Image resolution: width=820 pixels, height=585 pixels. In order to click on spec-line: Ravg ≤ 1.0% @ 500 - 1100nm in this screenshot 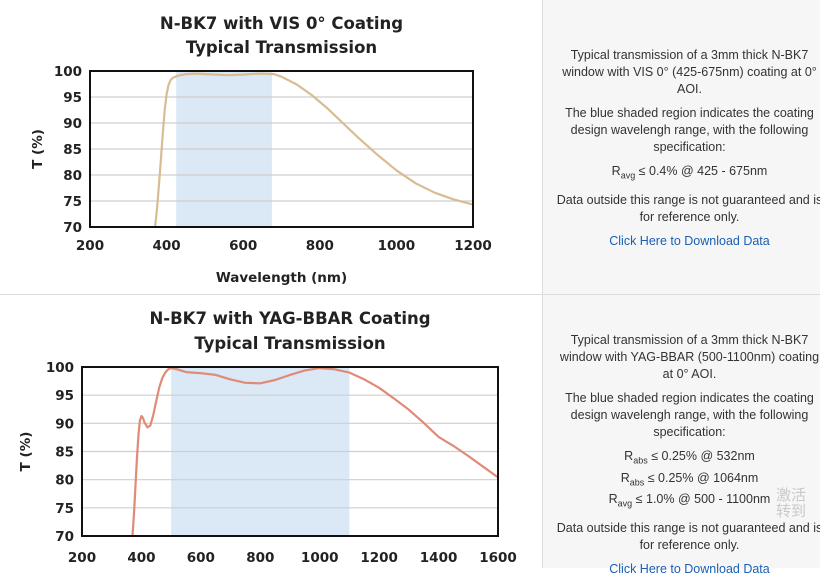, I will do `click(689, 500)`.